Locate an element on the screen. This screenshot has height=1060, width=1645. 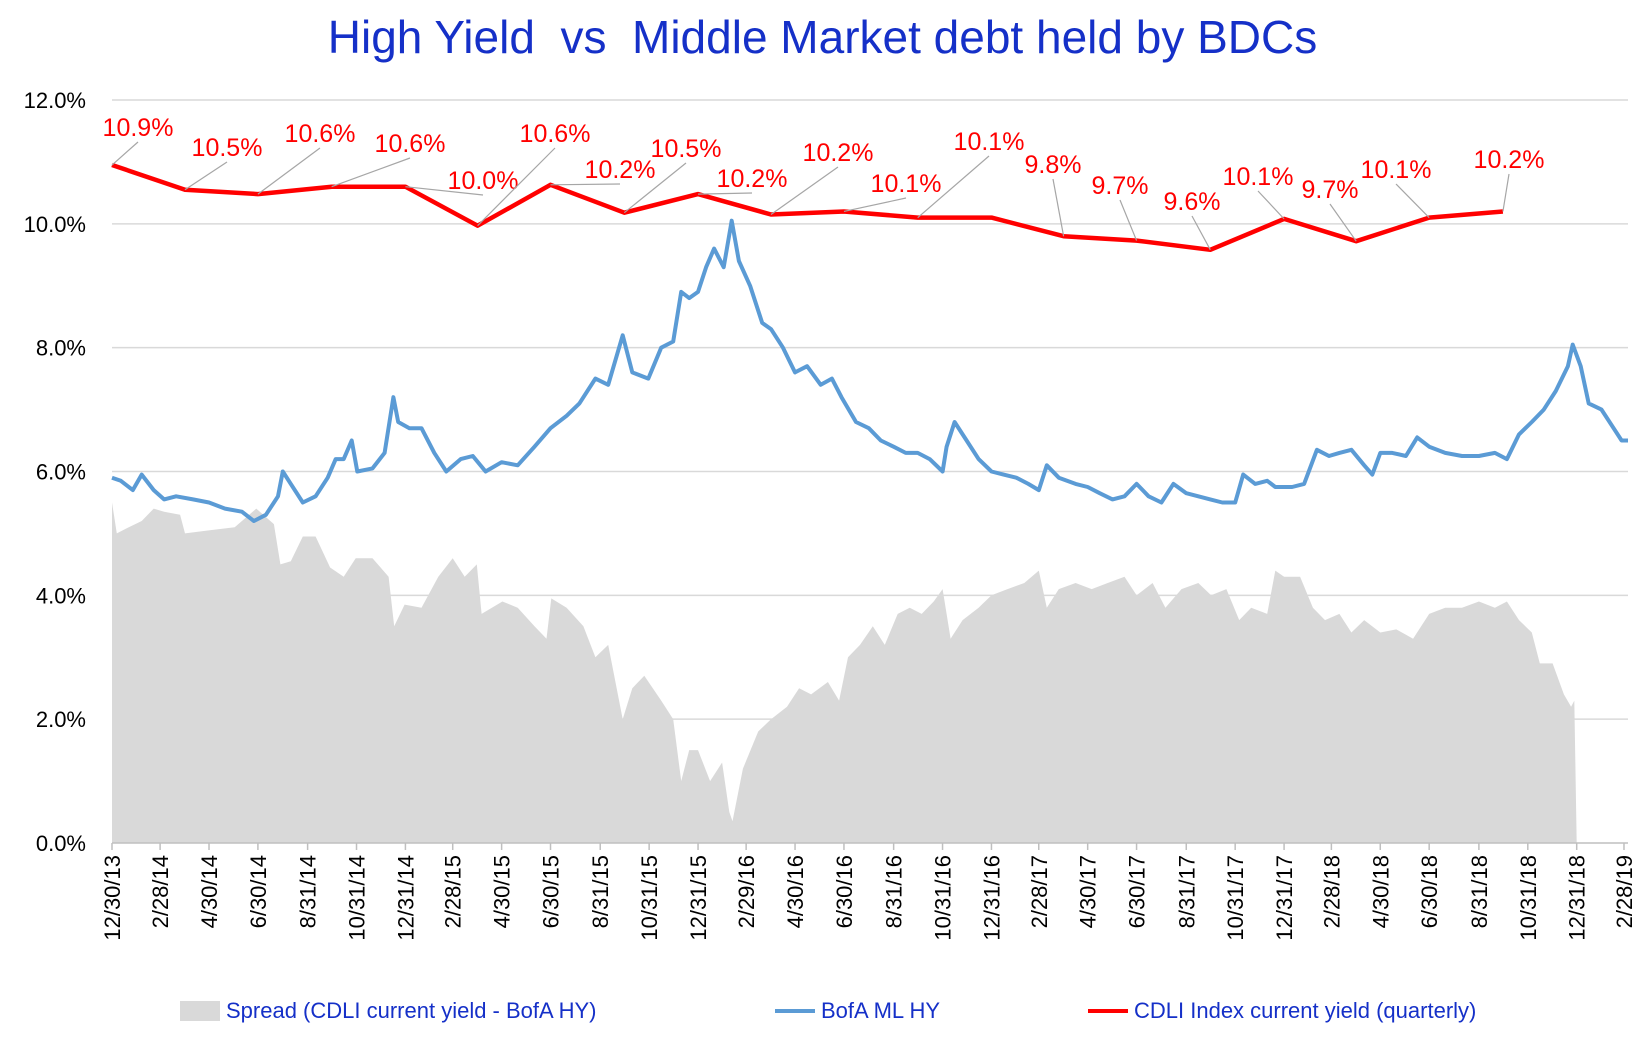
legend-label-bofa-hy: BofA ML HY is located at coordinates (881, 1010).